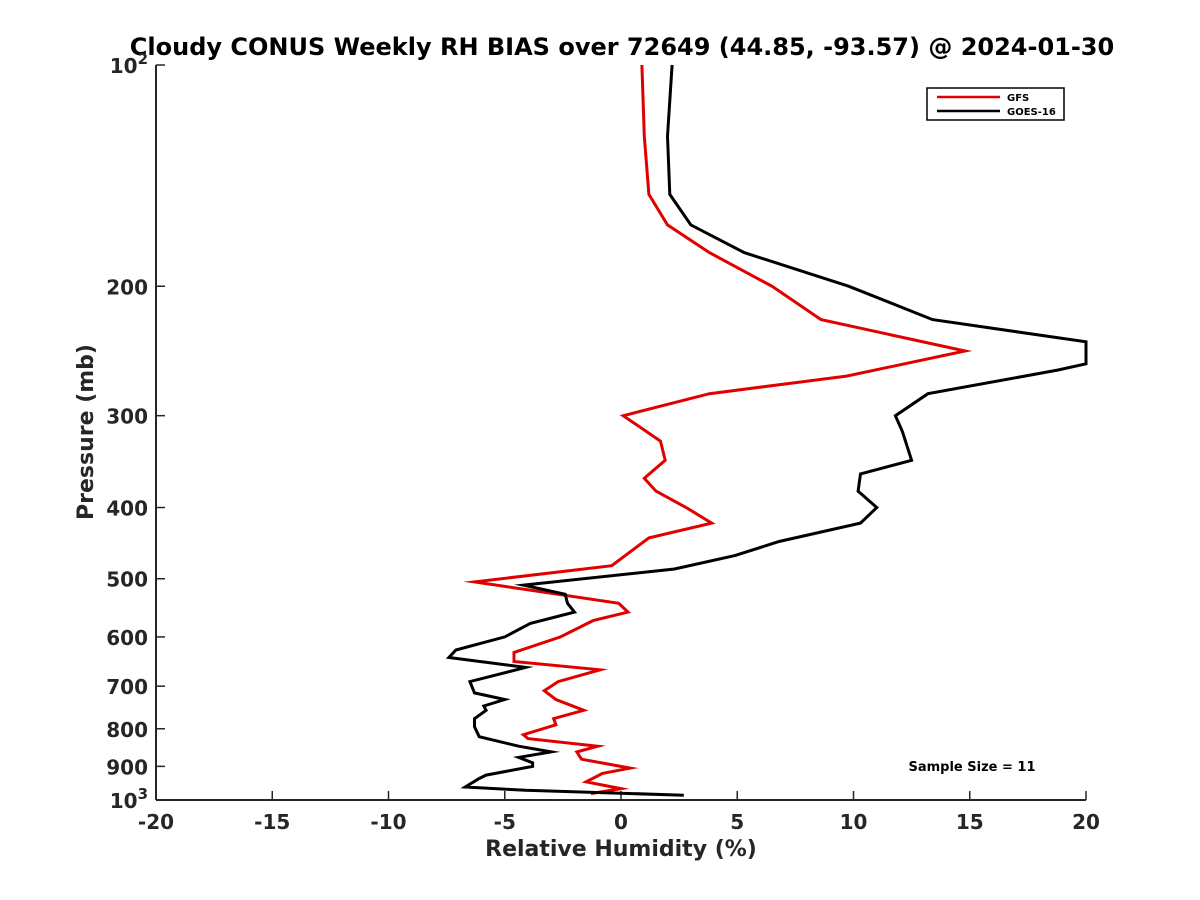  What do you see at coordinates (505, 822) in the screenshot?
I see `x-tick-label: -5` at bounding box center [505, 822].